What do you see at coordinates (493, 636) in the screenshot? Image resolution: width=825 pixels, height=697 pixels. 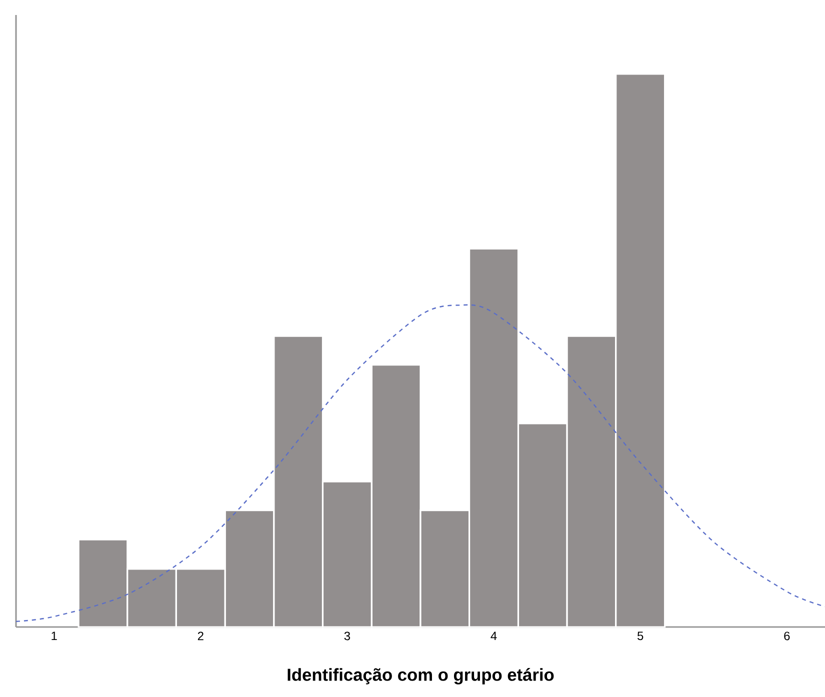 I see `x-tick-label: 4` at bounding box center [493, 636].